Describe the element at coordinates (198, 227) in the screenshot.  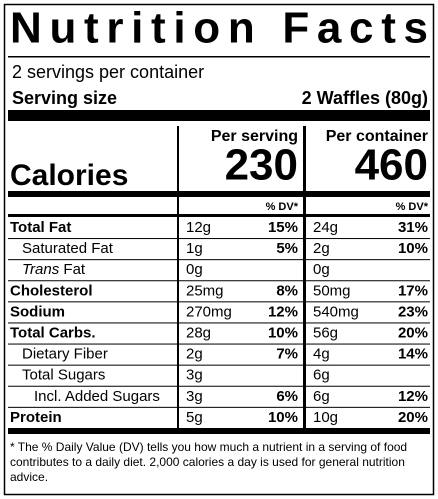
I see `amount: 12g` at that location.